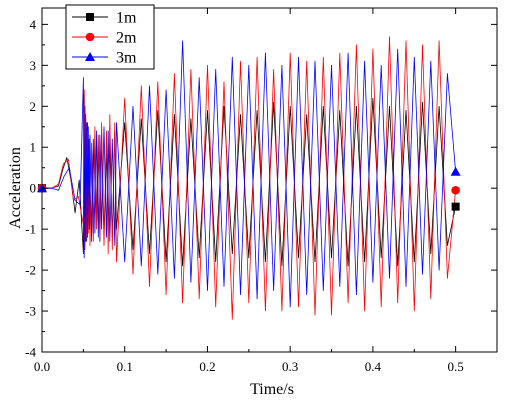  What do you see at coordinates (110, 37) in the screenshot?
I see `legend: 1m 2m 3m` at bounding box center [110, 37].